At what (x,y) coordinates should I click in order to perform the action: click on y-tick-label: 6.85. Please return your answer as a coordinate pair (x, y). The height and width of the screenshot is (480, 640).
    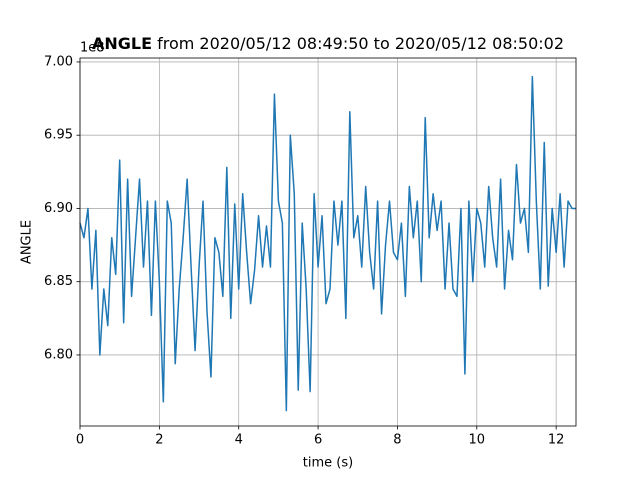
    Looking at the image, I should click on (58, 281).